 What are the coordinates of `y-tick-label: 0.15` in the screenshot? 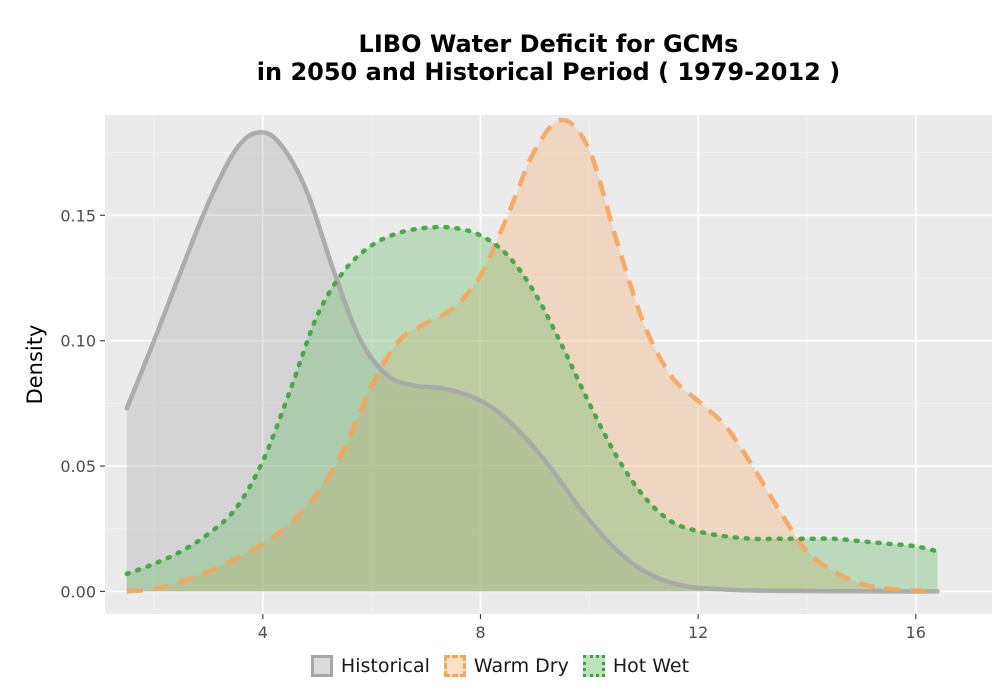 It's located at (78, 215).